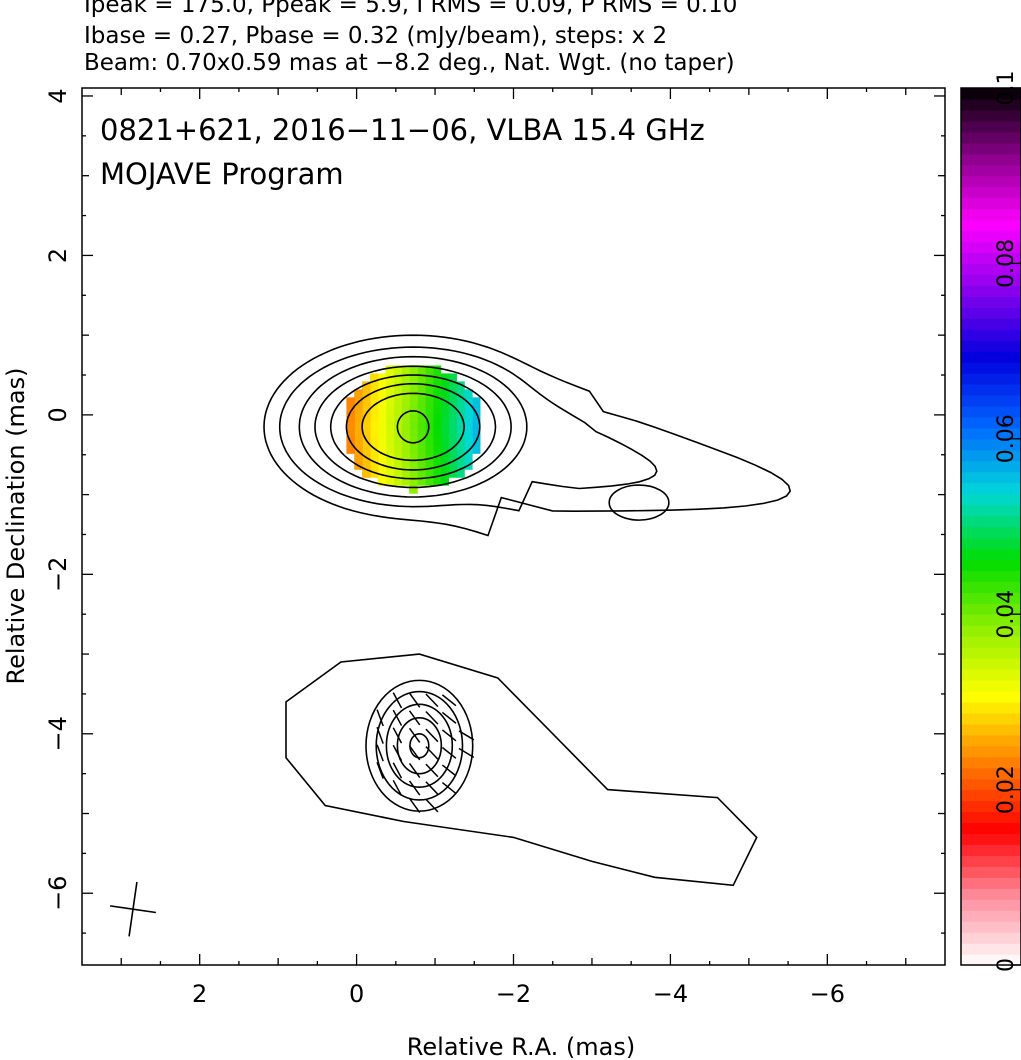  I want to click on polarized-intensity-contour, so click(419, 746).